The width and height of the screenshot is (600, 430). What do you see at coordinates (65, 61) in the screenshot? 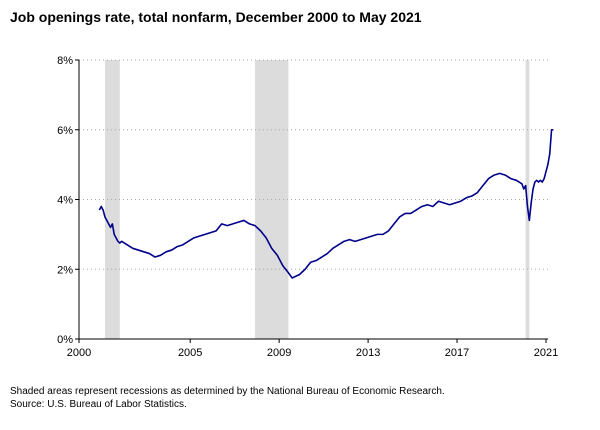
I see `y-tick-label-4: 8%` at bounding box center [65, 61].